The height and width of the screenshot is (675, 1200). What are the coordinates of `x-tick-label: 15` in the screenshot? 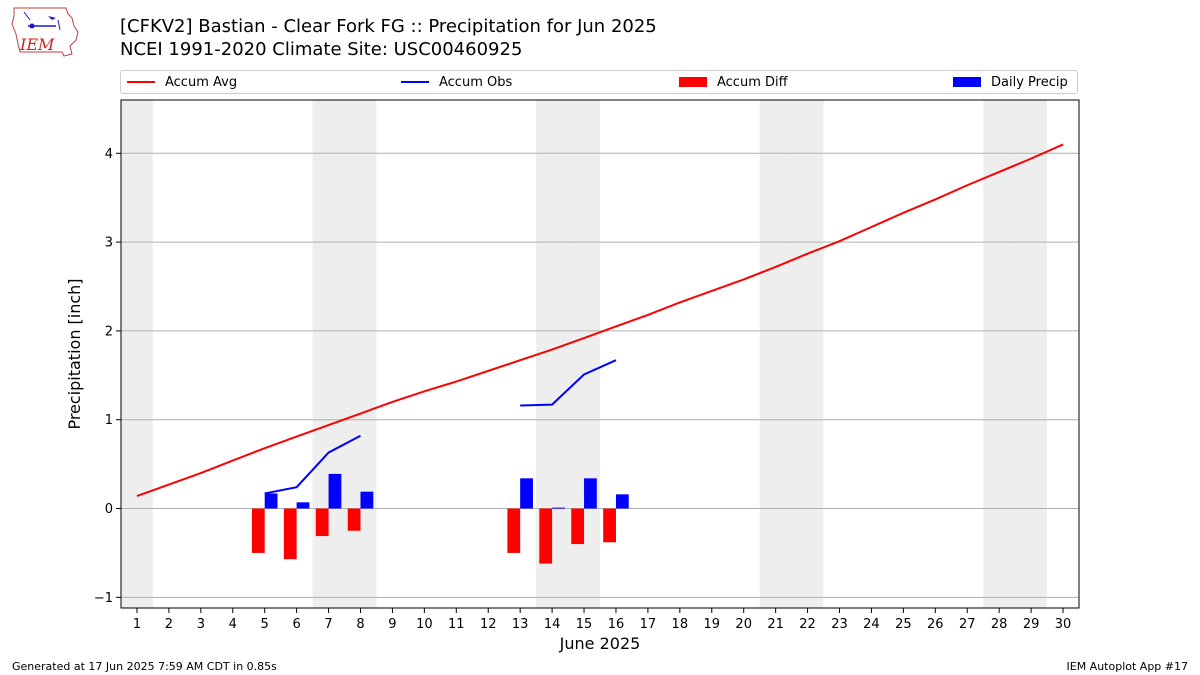 It's located at (584, 624).